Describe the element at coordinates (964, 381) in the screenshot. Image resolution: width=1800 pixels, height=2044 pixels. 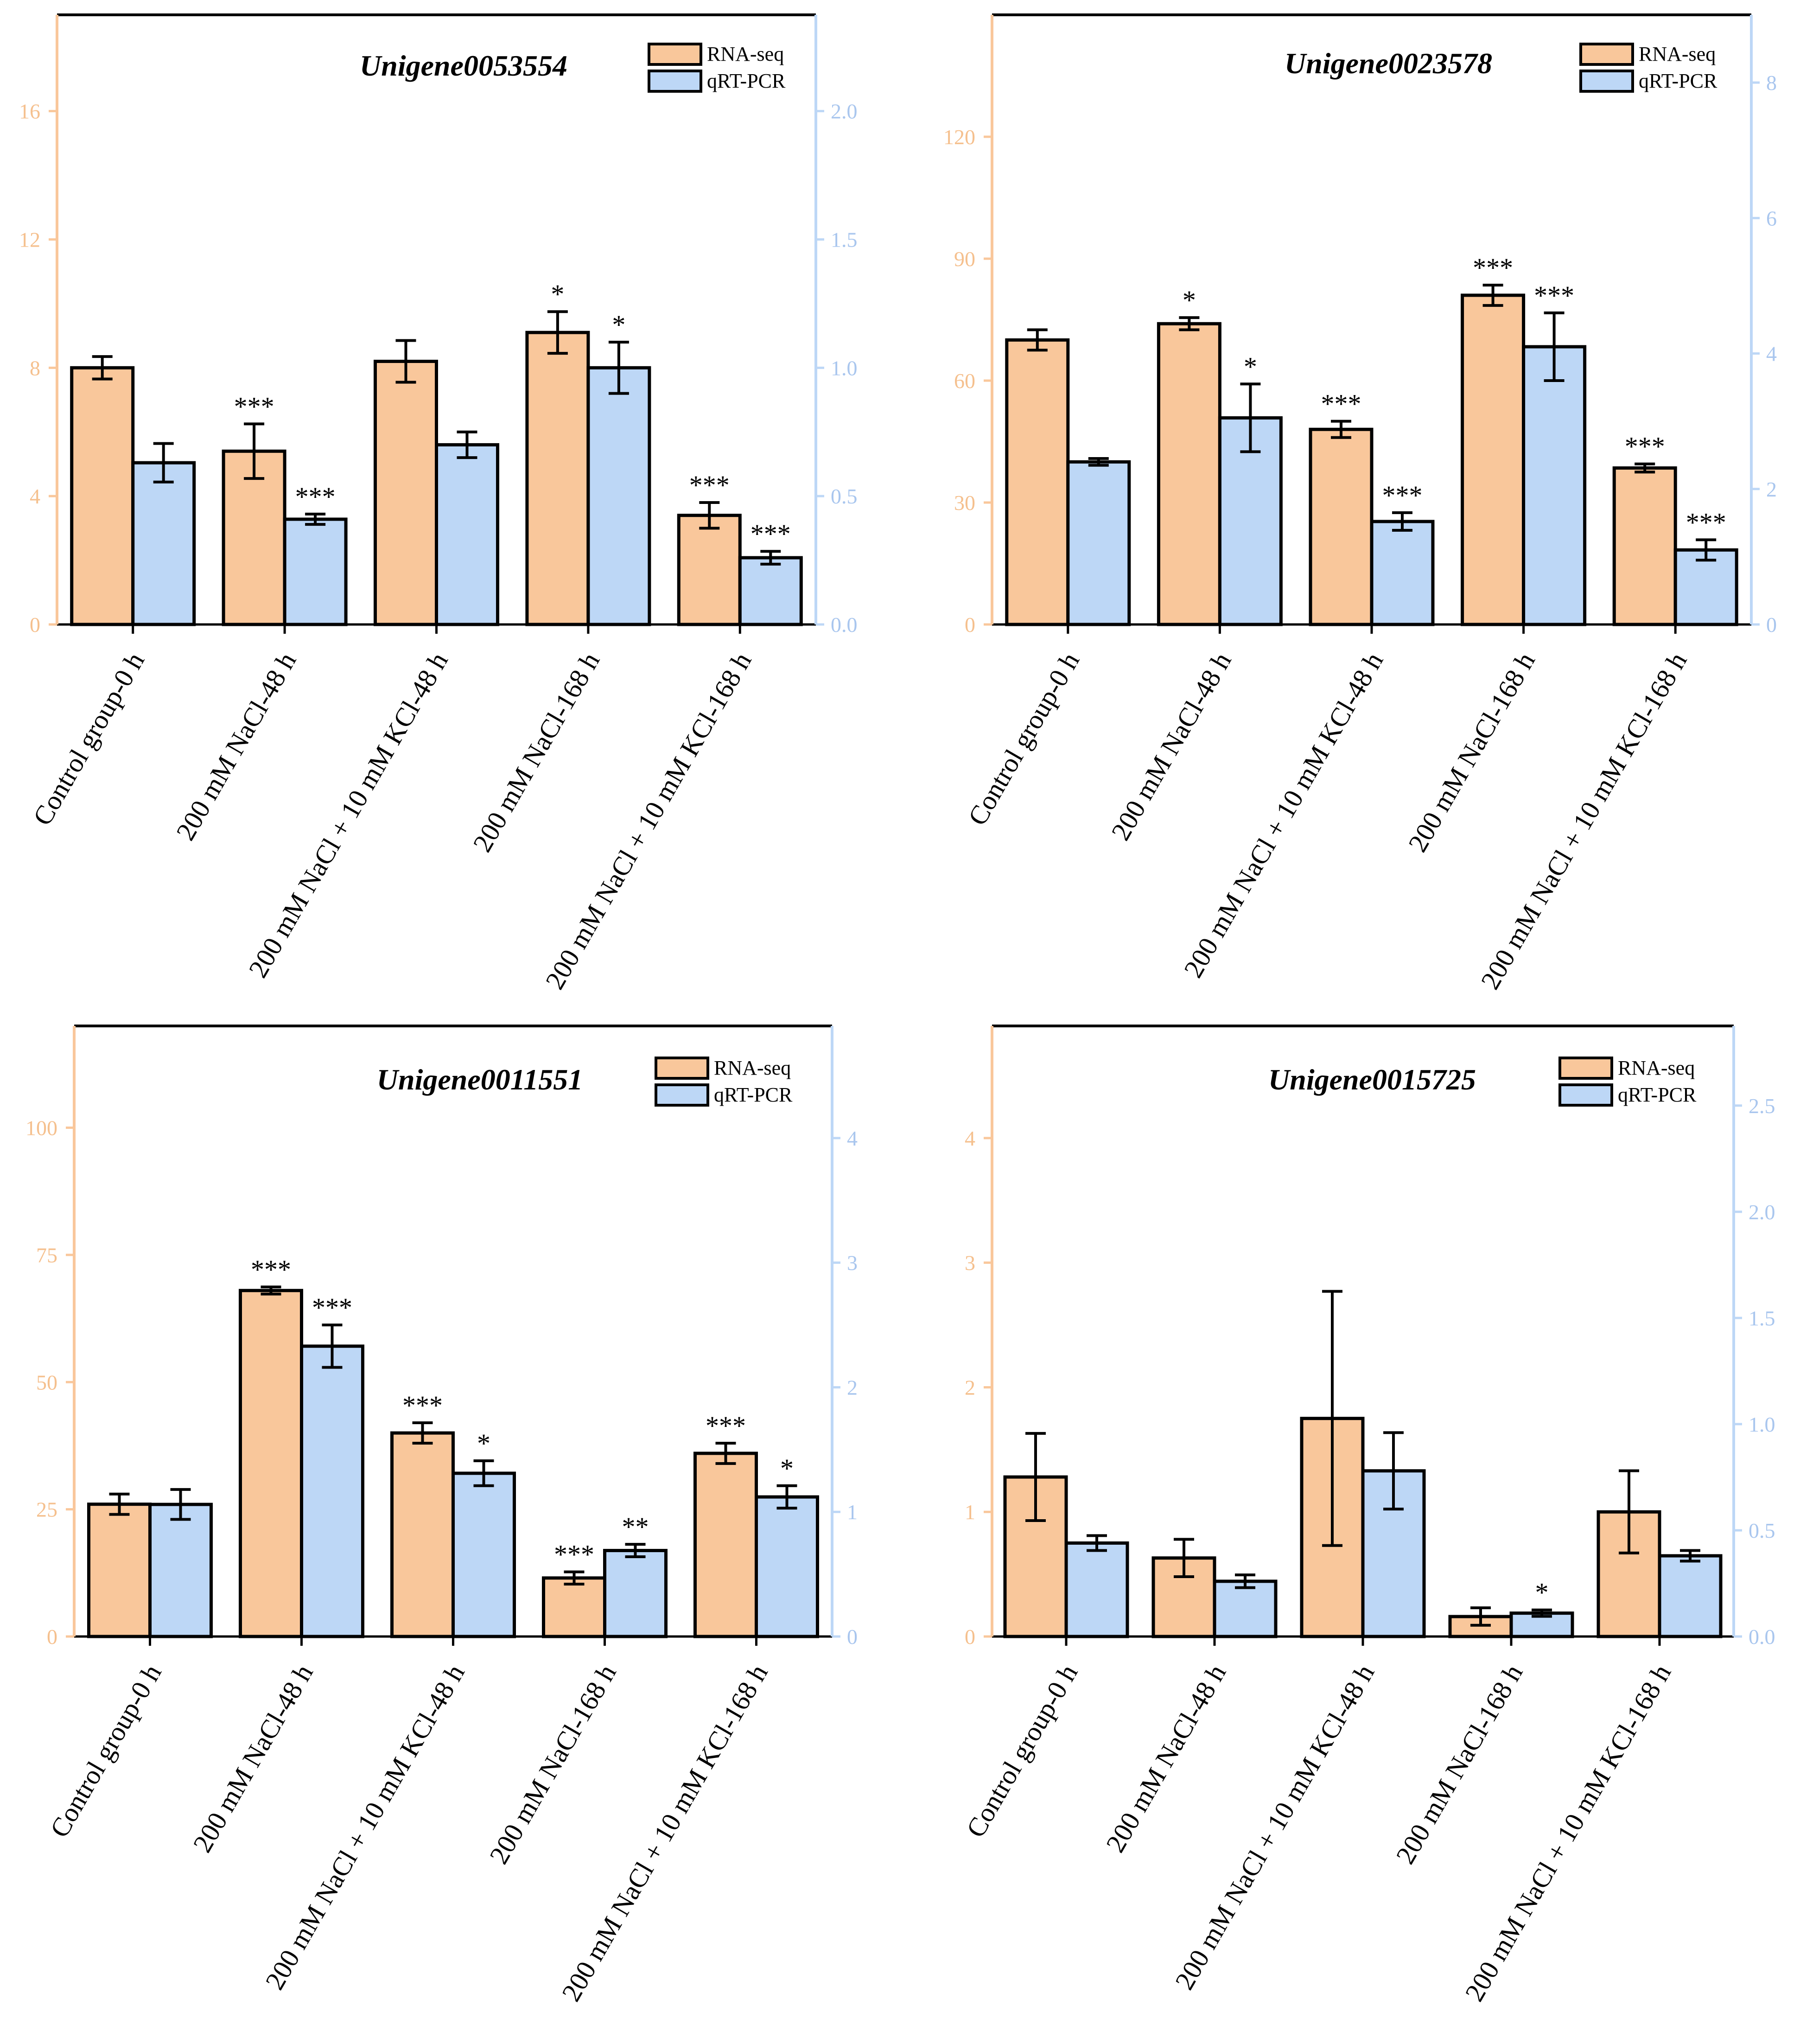
I see `left-axis-tick-label: 60` at that location.